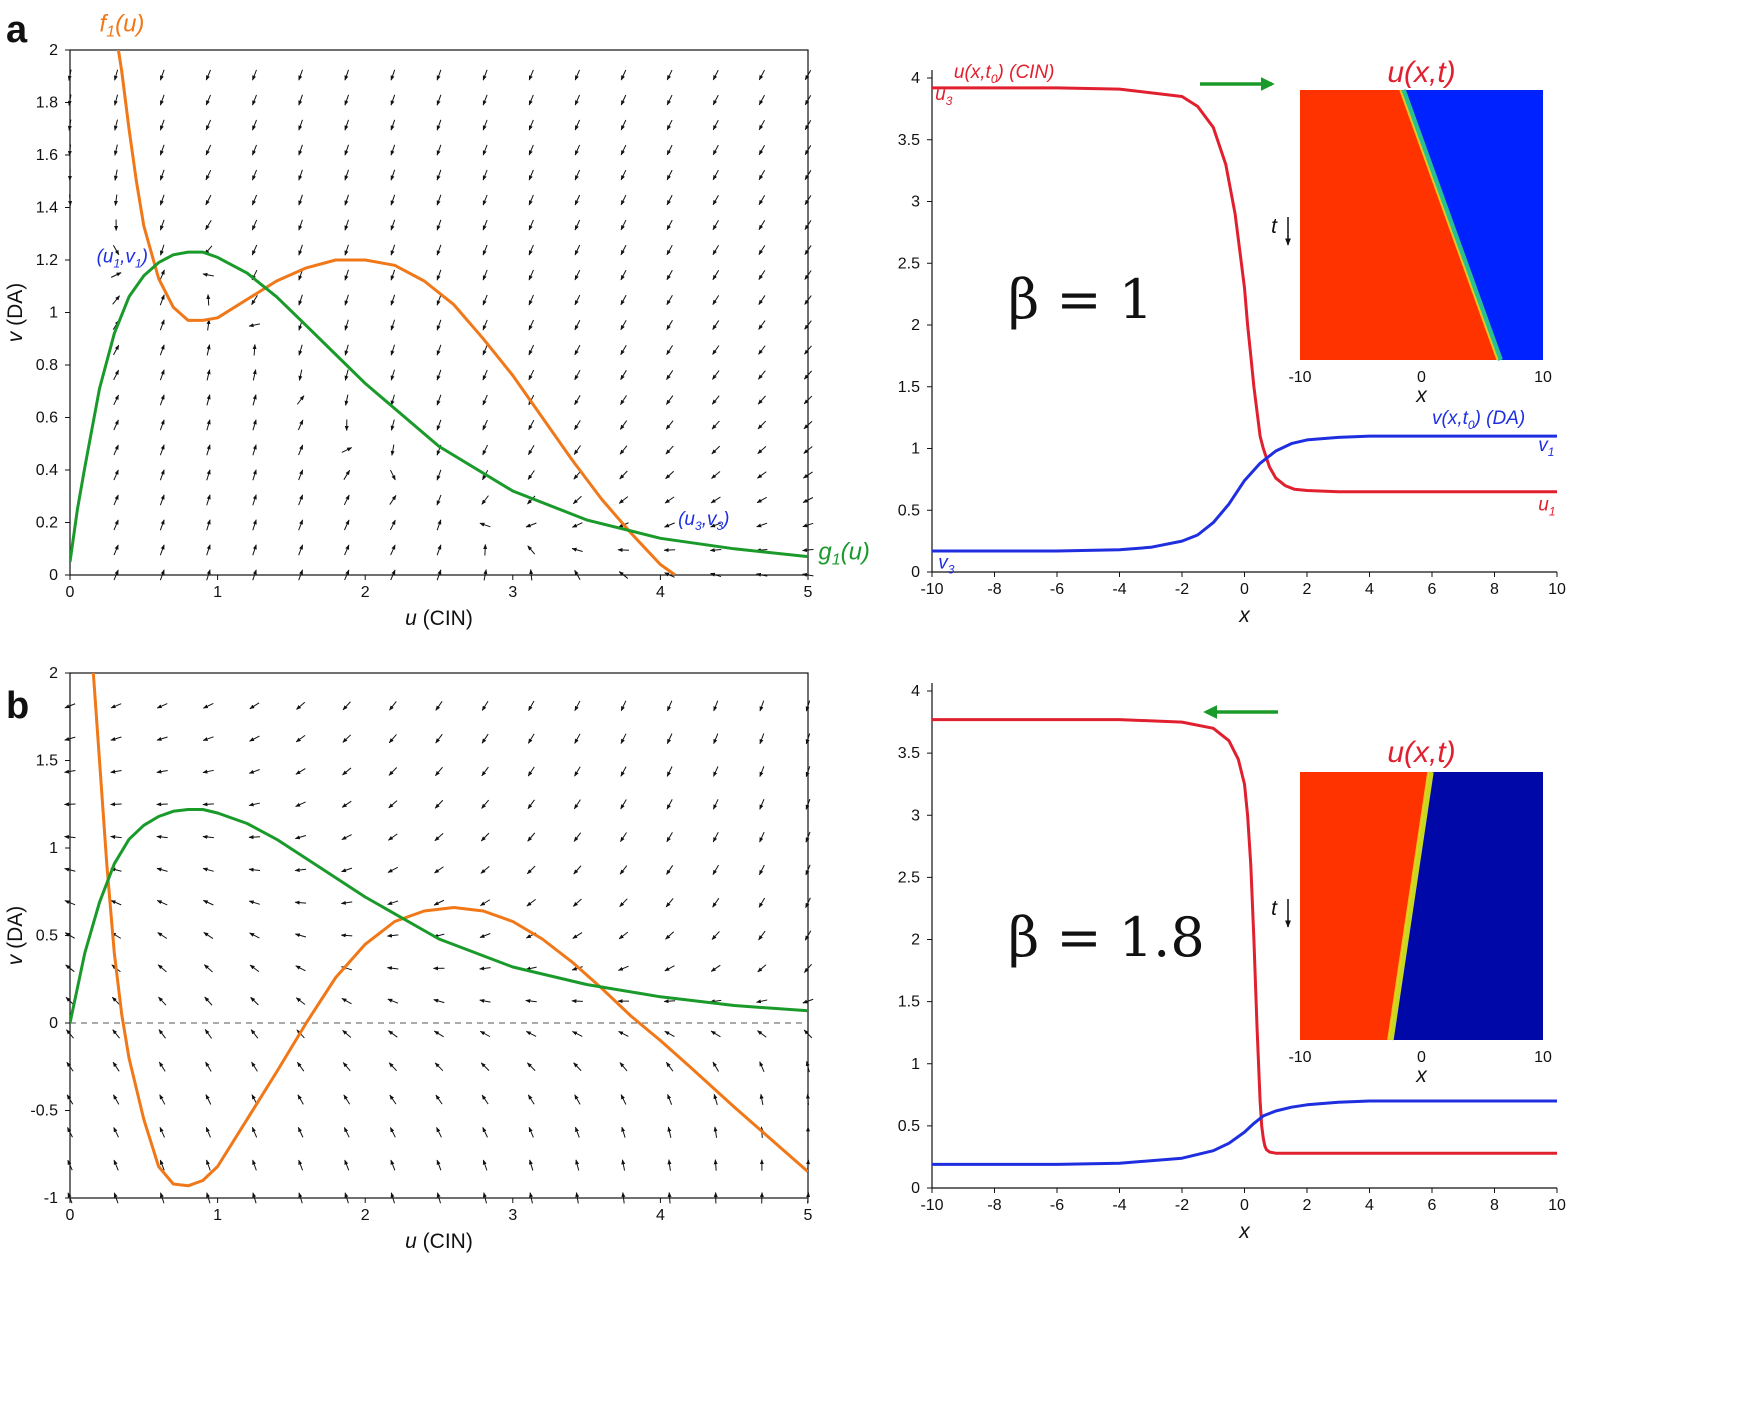 Image resolution: width=1750 pixels, height=1407 pixels. What do you see at coordinates (1057, 589) in the screenshot?
I see `x-tick-label: -6` at bounding box center [1057, 589].